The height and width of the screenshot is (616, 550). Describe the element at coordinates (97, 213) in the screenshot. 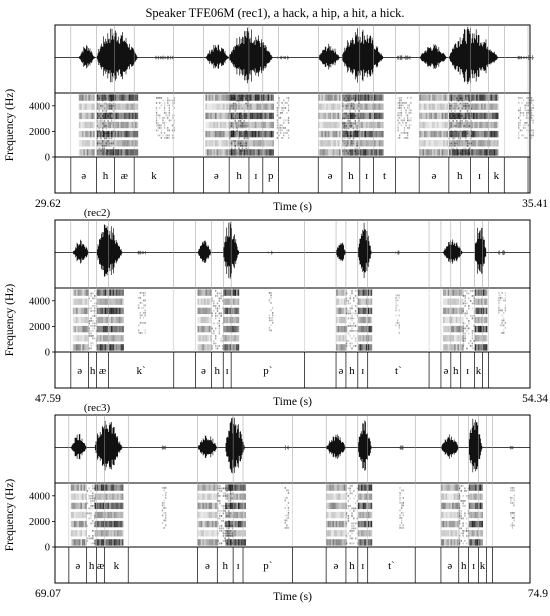

I see `panel-label: (rec2)` at that location.